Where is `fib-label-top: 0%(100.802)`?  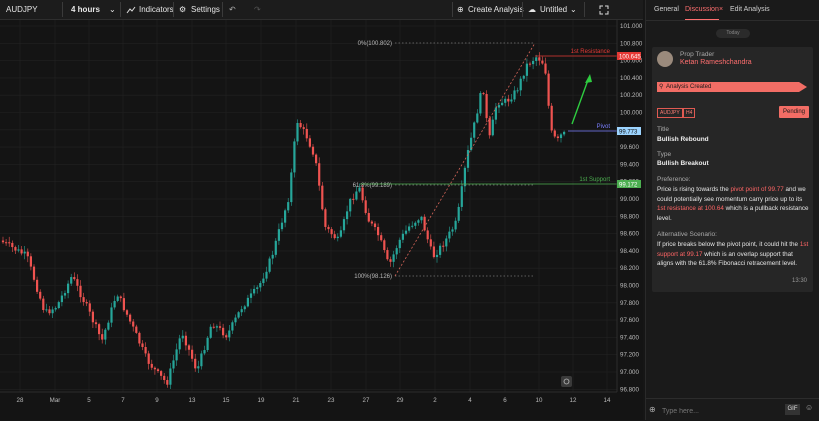
fib-label-top: 0%(100.802) is located at coordinates (375, 44).